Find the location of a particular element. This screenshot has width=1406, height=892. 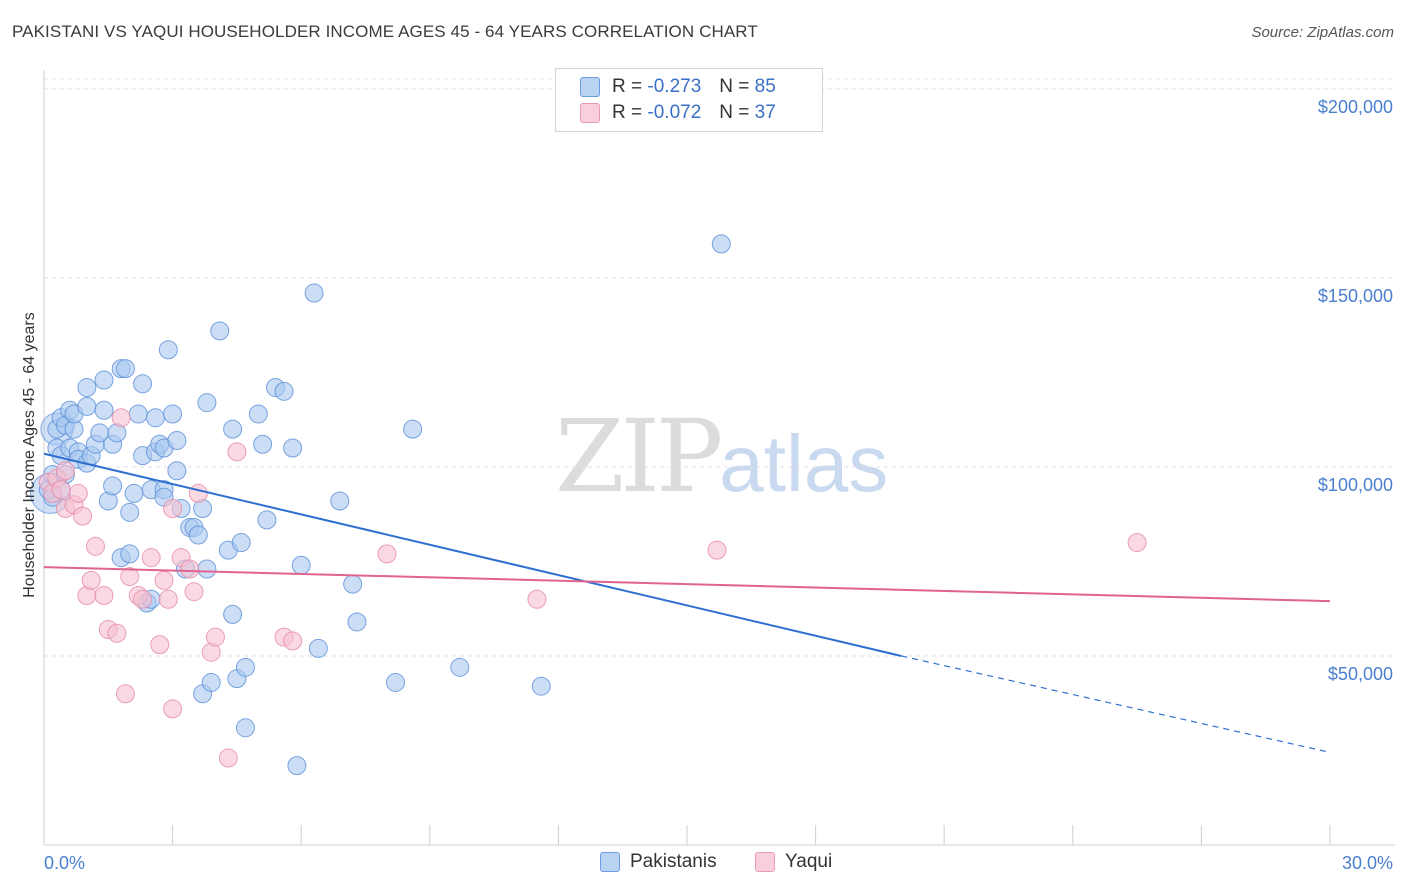

legend-row-pakistanis: R = -0.273 N = 85 is located at coordinates (678, 87).